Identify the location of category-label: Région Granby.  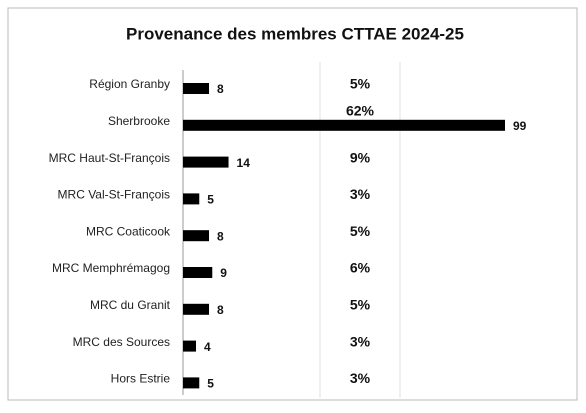
(129, 84).